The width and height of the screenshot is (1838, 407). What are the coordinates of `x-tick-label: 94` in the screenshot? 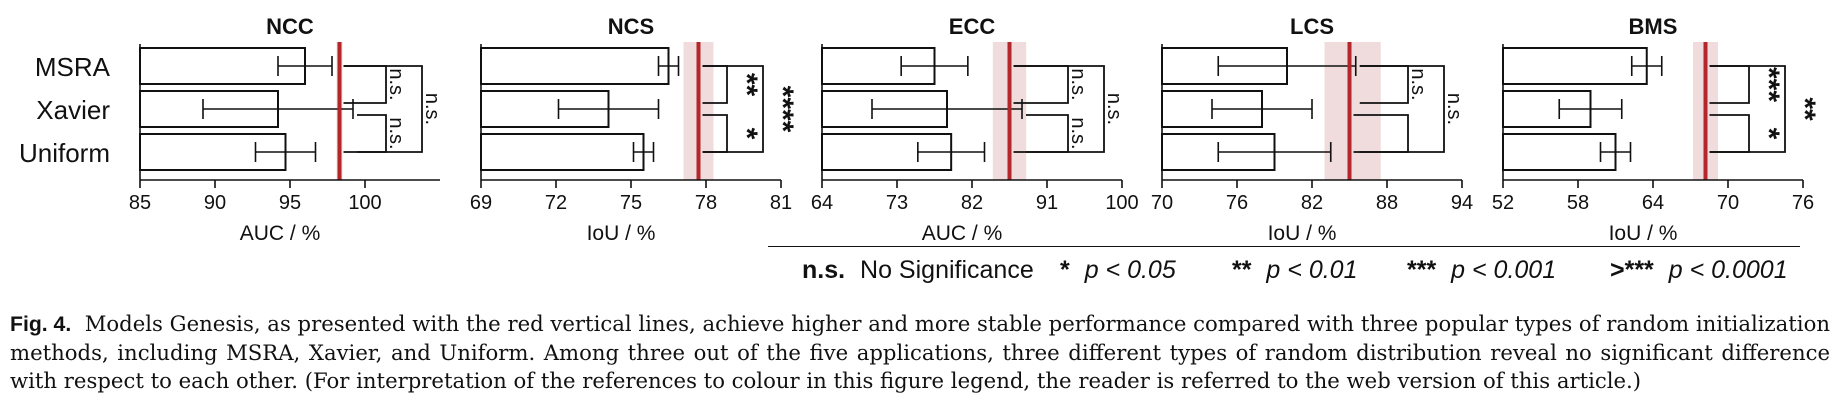 It's located at (1462, 203).